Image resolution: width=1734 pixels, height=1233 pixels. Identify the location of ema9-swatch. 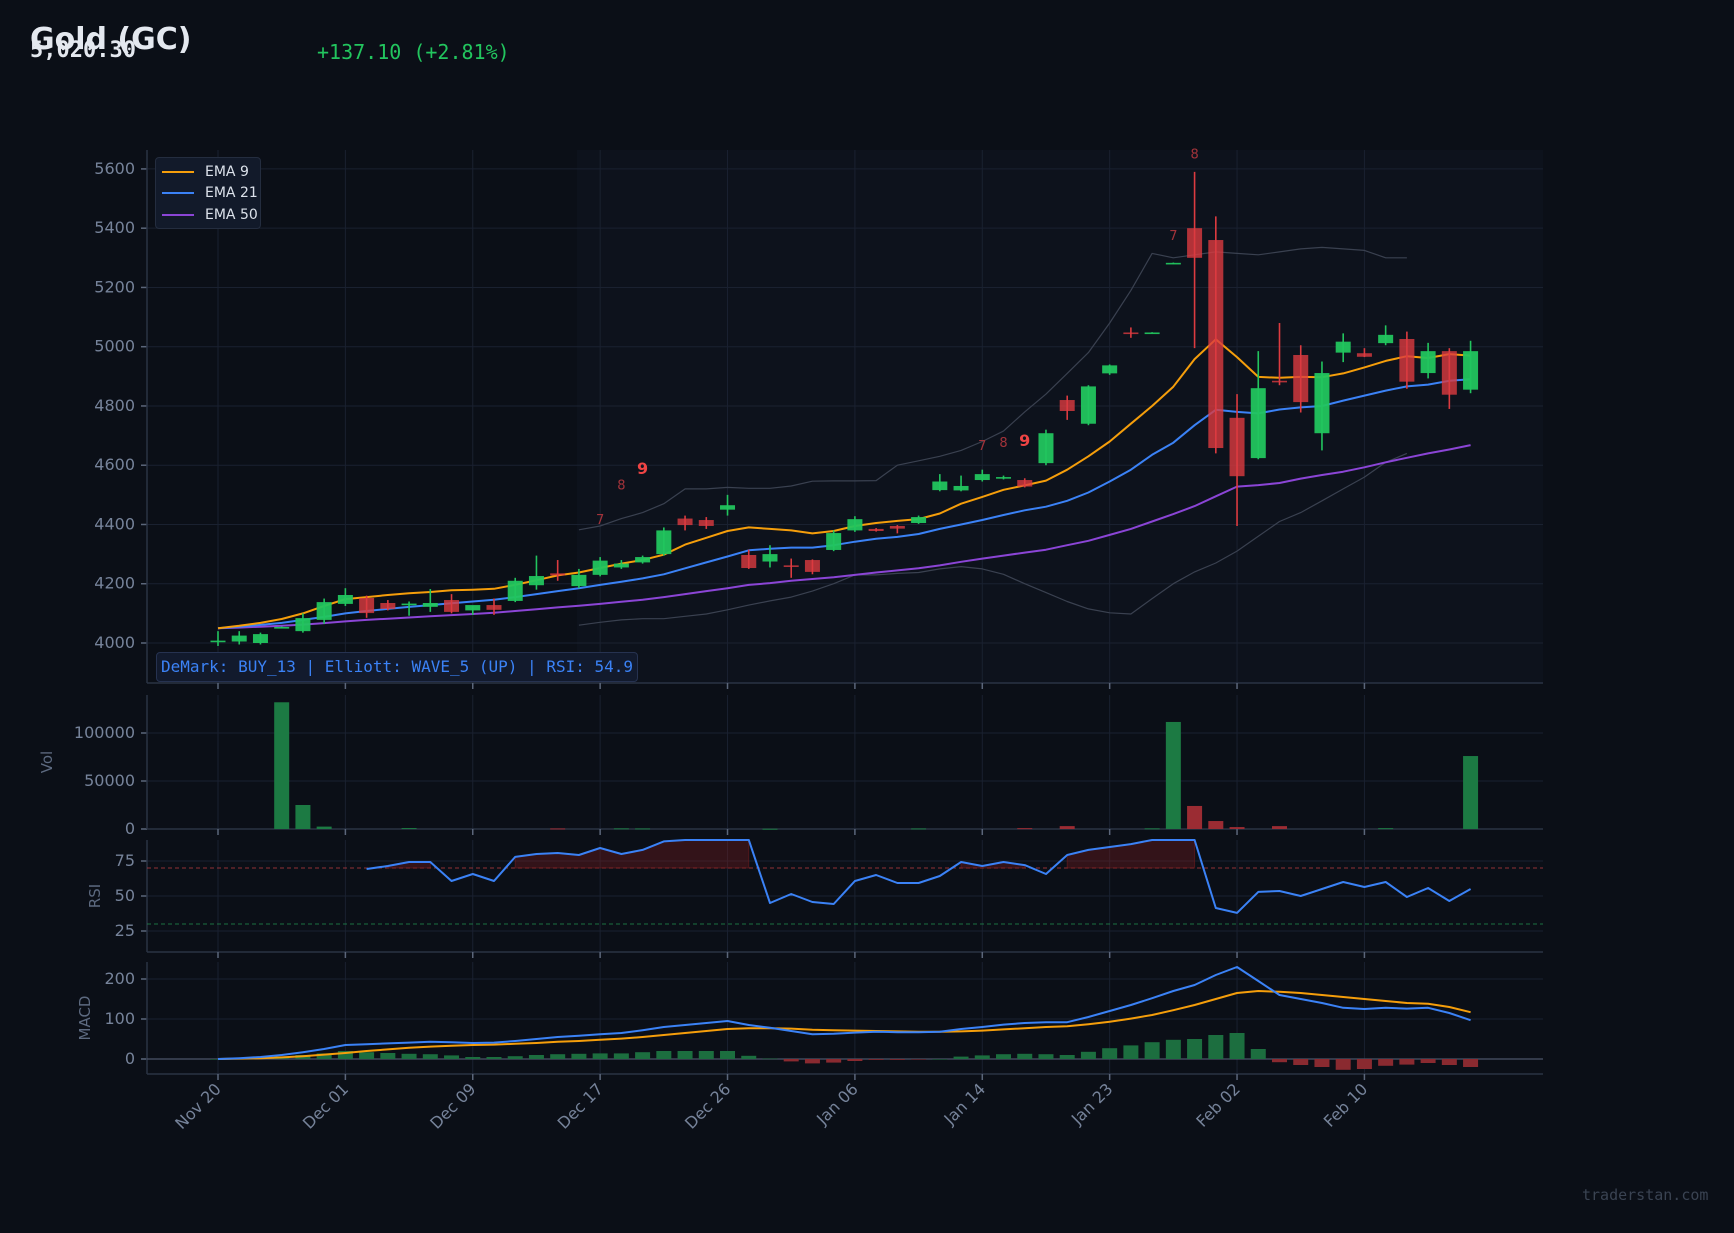
(178, 172).